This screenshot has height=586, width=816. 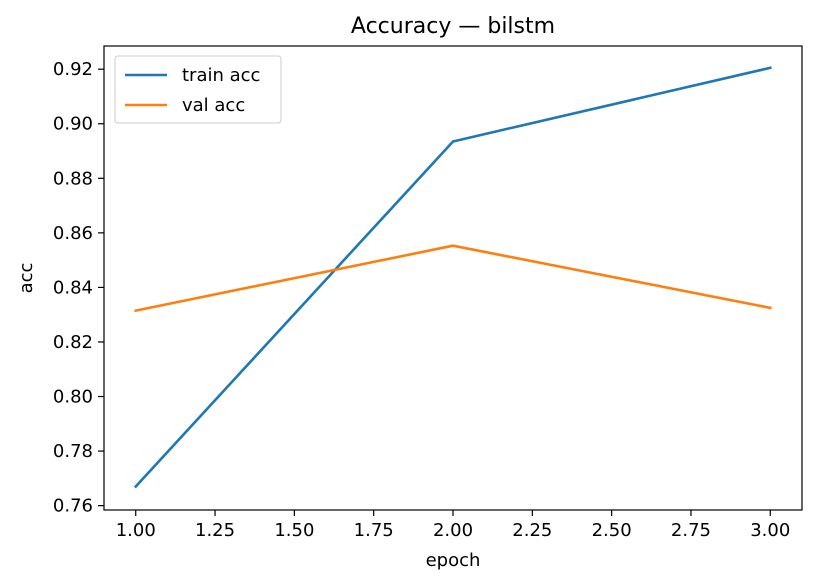 I want to click on y-axis-label: acc, so click(x=26, y=278).